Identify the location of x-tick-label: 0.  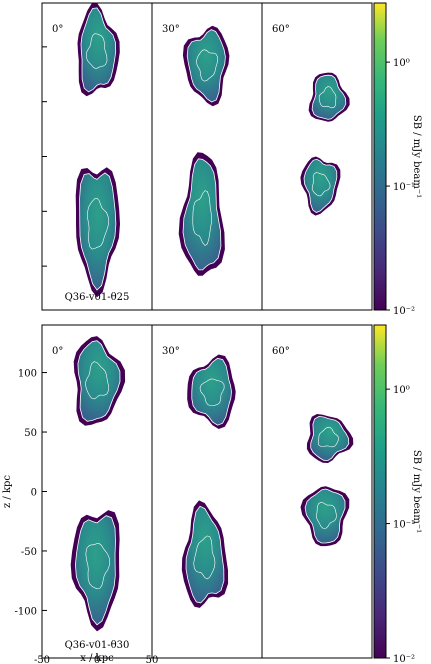
(97, 659).